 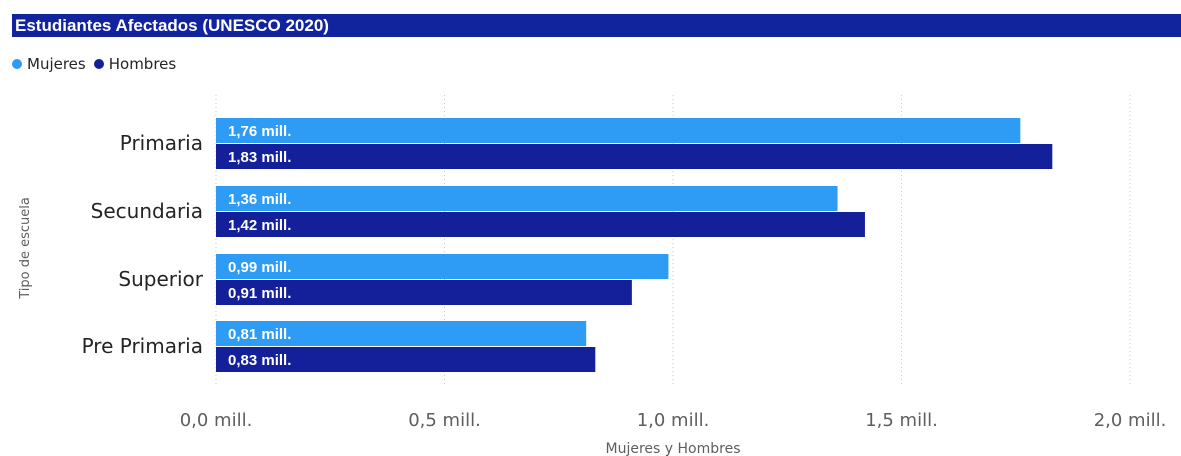 I want to click on legend-dot-mujeres, so click(x=17, y=64).